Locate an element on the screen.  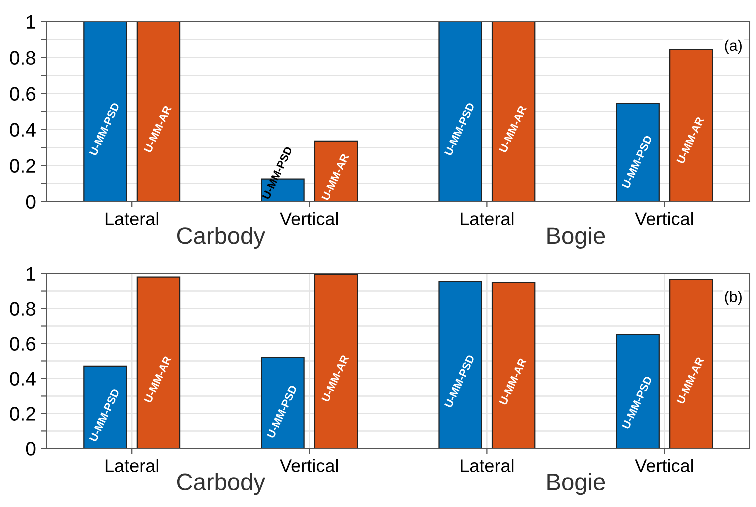
annotation: (a) is located at coordinates (733, 47).